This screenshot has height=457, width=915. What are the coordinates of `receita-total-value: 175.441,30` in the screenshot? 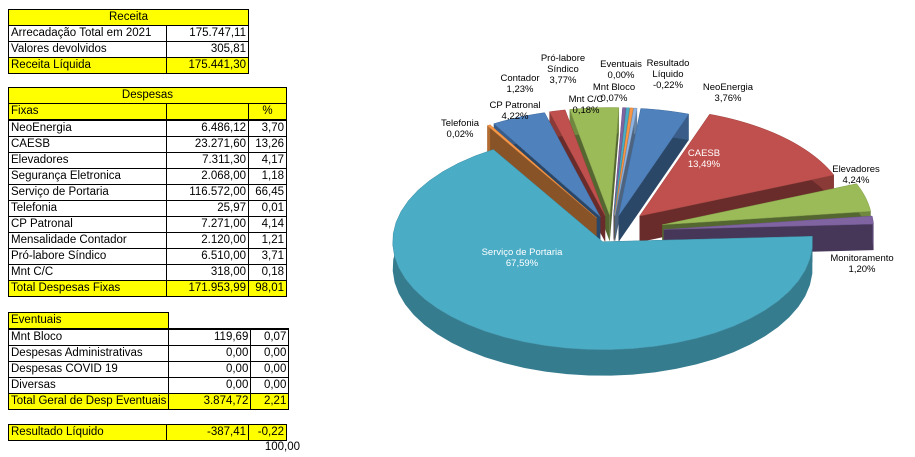 It's located at (207, 65).